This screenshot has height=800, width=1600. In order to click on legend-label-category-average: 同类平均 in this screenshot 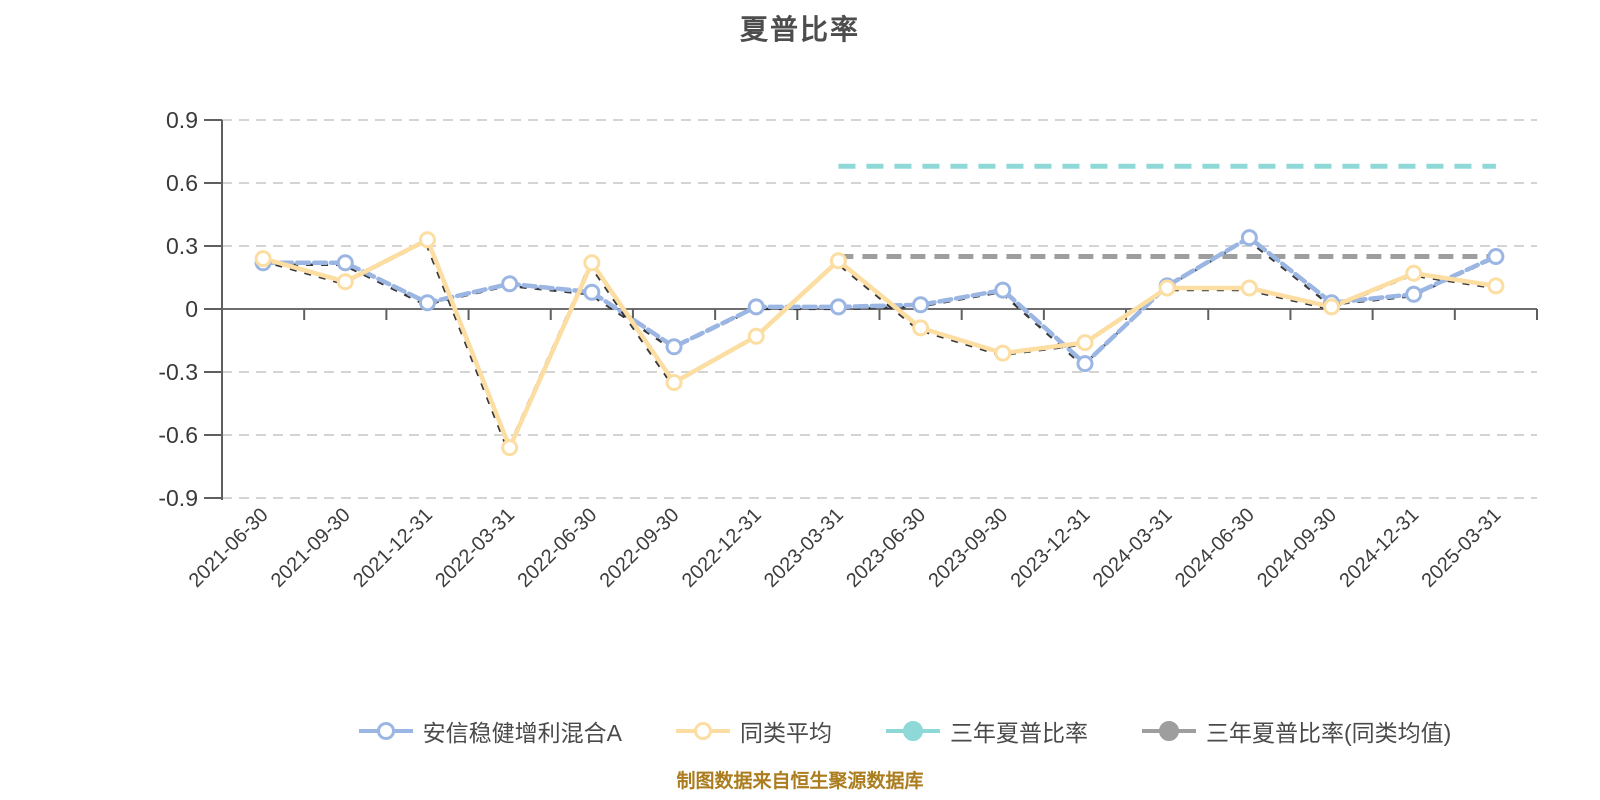, I will do `click(786, 733)`.